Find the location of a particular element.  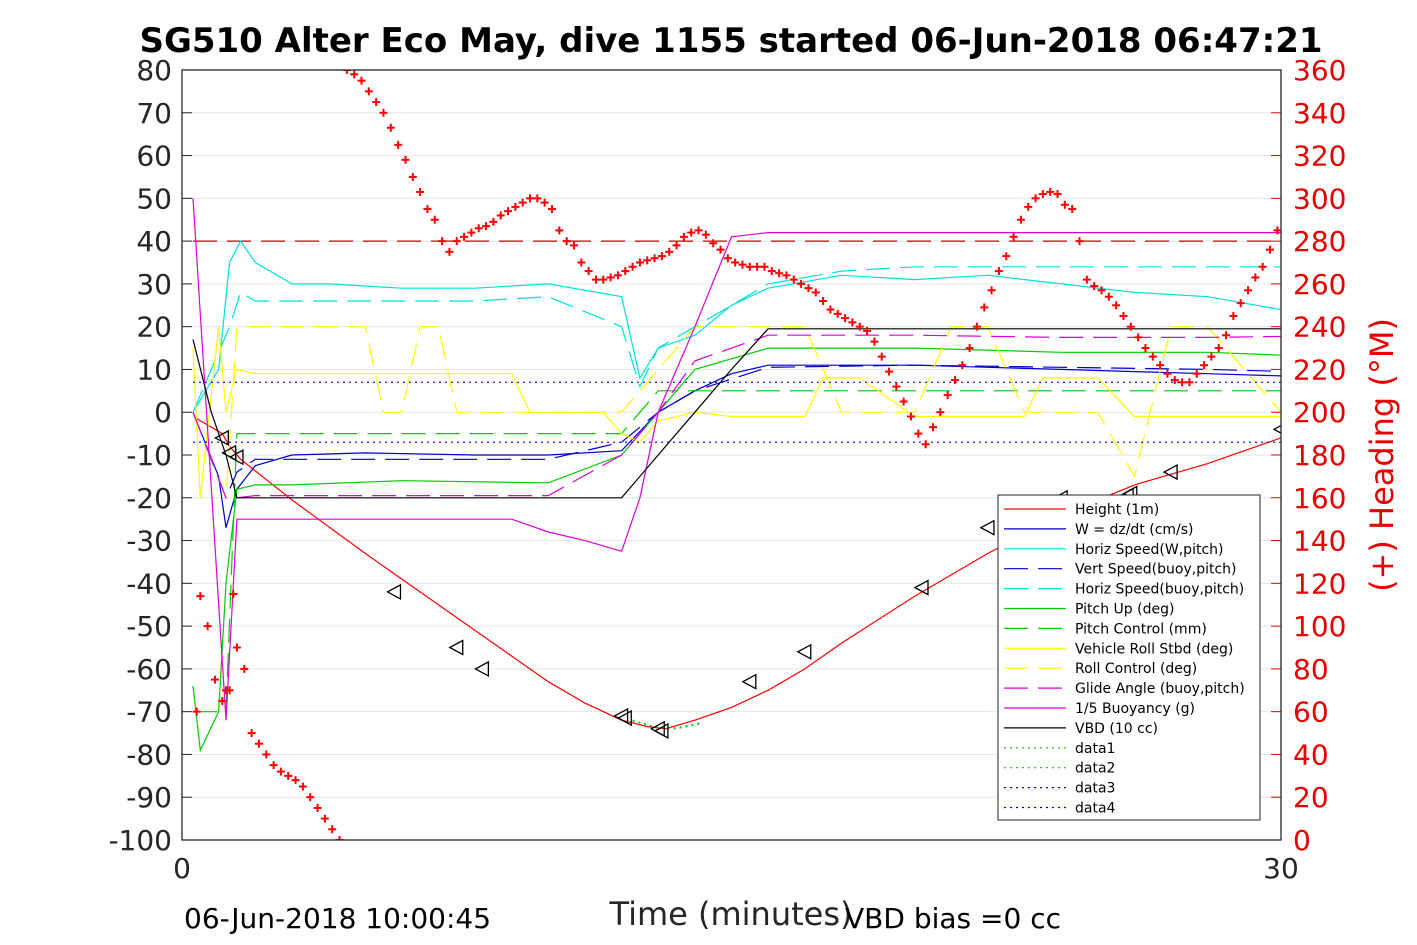

right-tick-label: 320 is located at coordinates (1319, 156).